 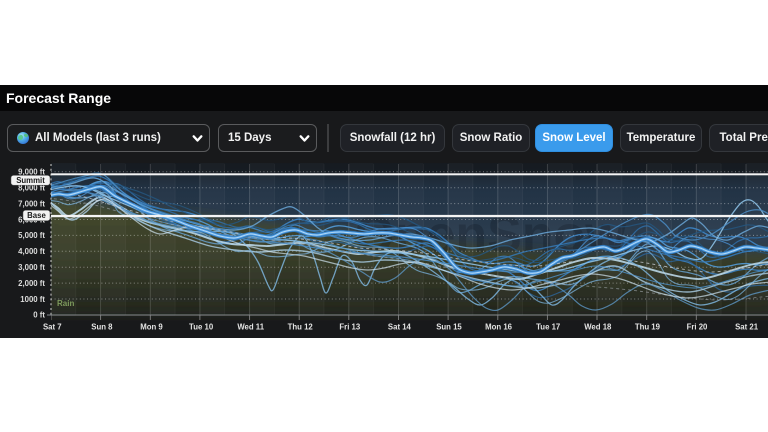 What do you see at coordinates (31, 235) in the screenshot?
I see `svg-text: 5,000 ft` at bounding box center [31, 235].